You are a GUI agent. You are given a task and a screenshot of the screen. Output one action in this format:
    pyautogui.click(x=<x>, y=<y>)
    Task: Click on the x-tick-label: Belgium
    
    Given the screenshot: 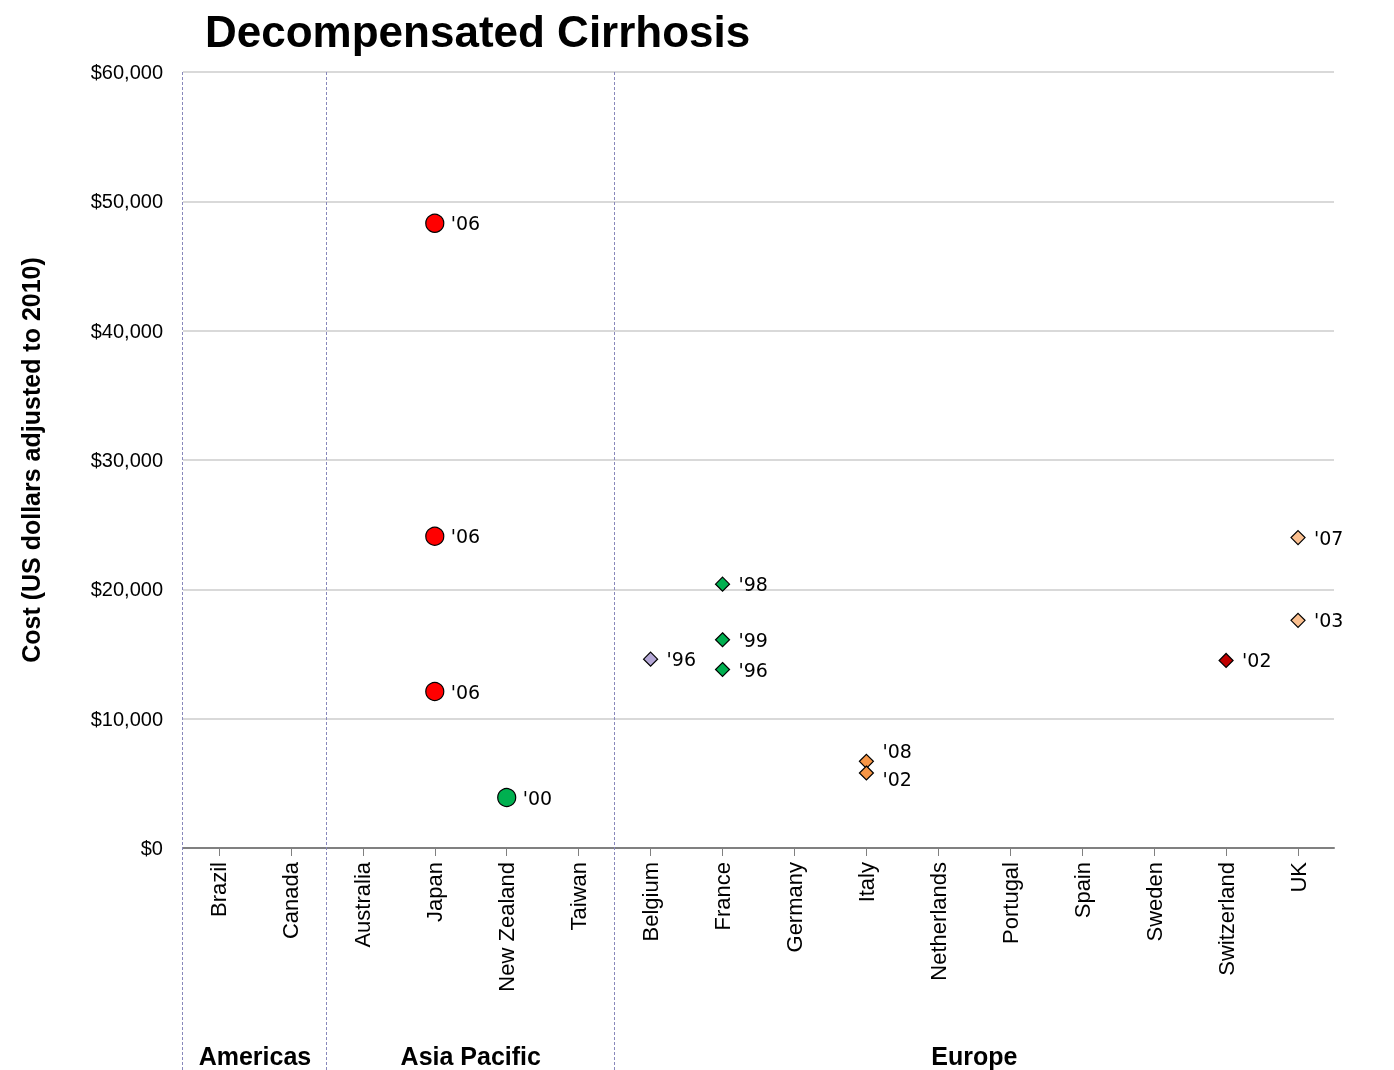 What is the action you would take?
    pyautogui.click(x=651, y=902)
    